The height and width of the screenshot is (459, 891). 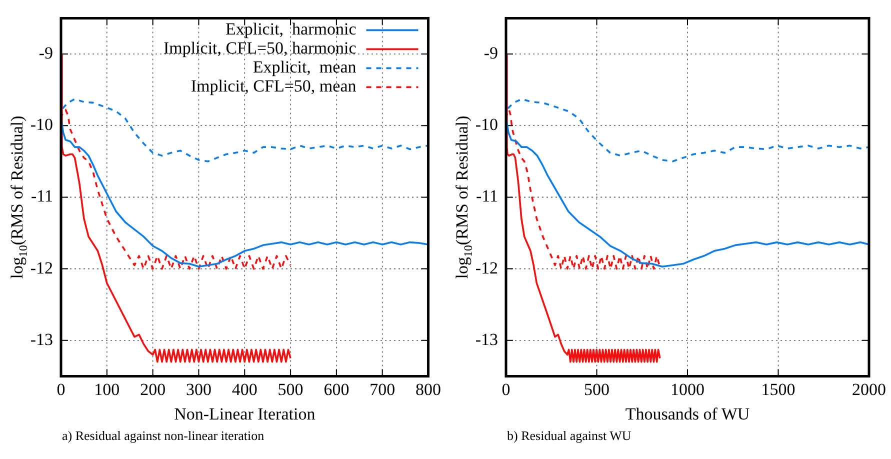 What do you see at coordinates (260, 48) in the screenshot?
I see `legend-label: Implicit, CFL=50, harmonic` at bounding box center [260, 48].